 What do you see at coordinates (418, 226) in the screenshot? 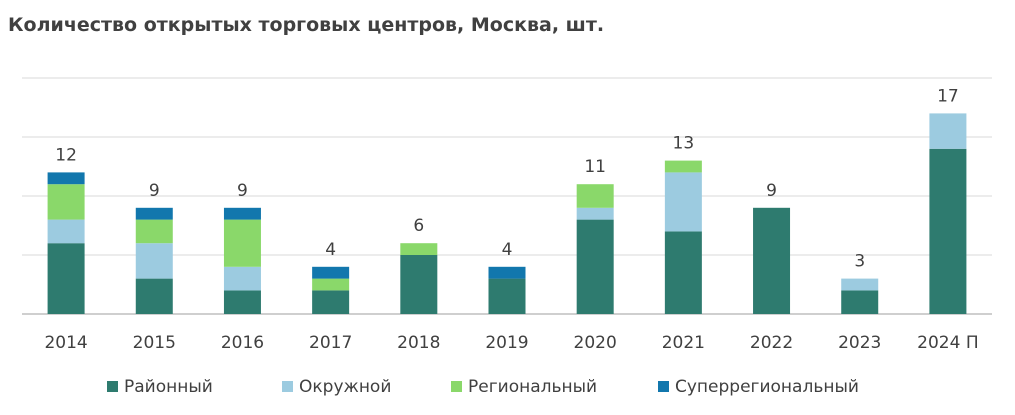
I see `total-label: 6` at bounding box center [418, 226].